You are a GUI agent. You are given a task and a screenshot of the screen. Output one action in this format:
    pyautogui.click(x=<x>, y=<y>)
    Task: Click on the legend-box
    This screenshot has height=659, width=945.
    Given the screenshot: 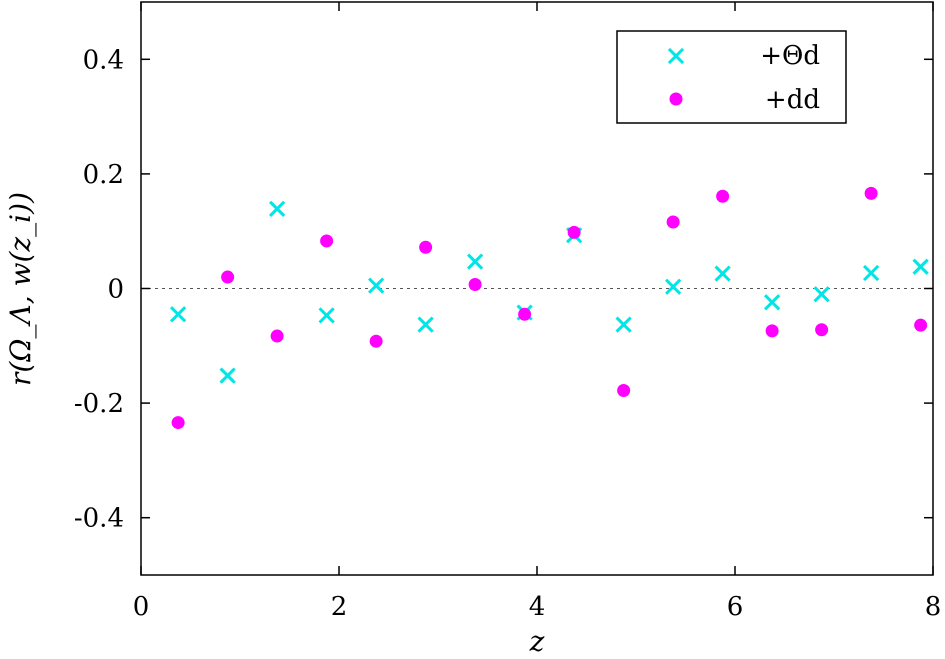 What is the action you would take?
    pyautogui.click(x=731, y=77)
    